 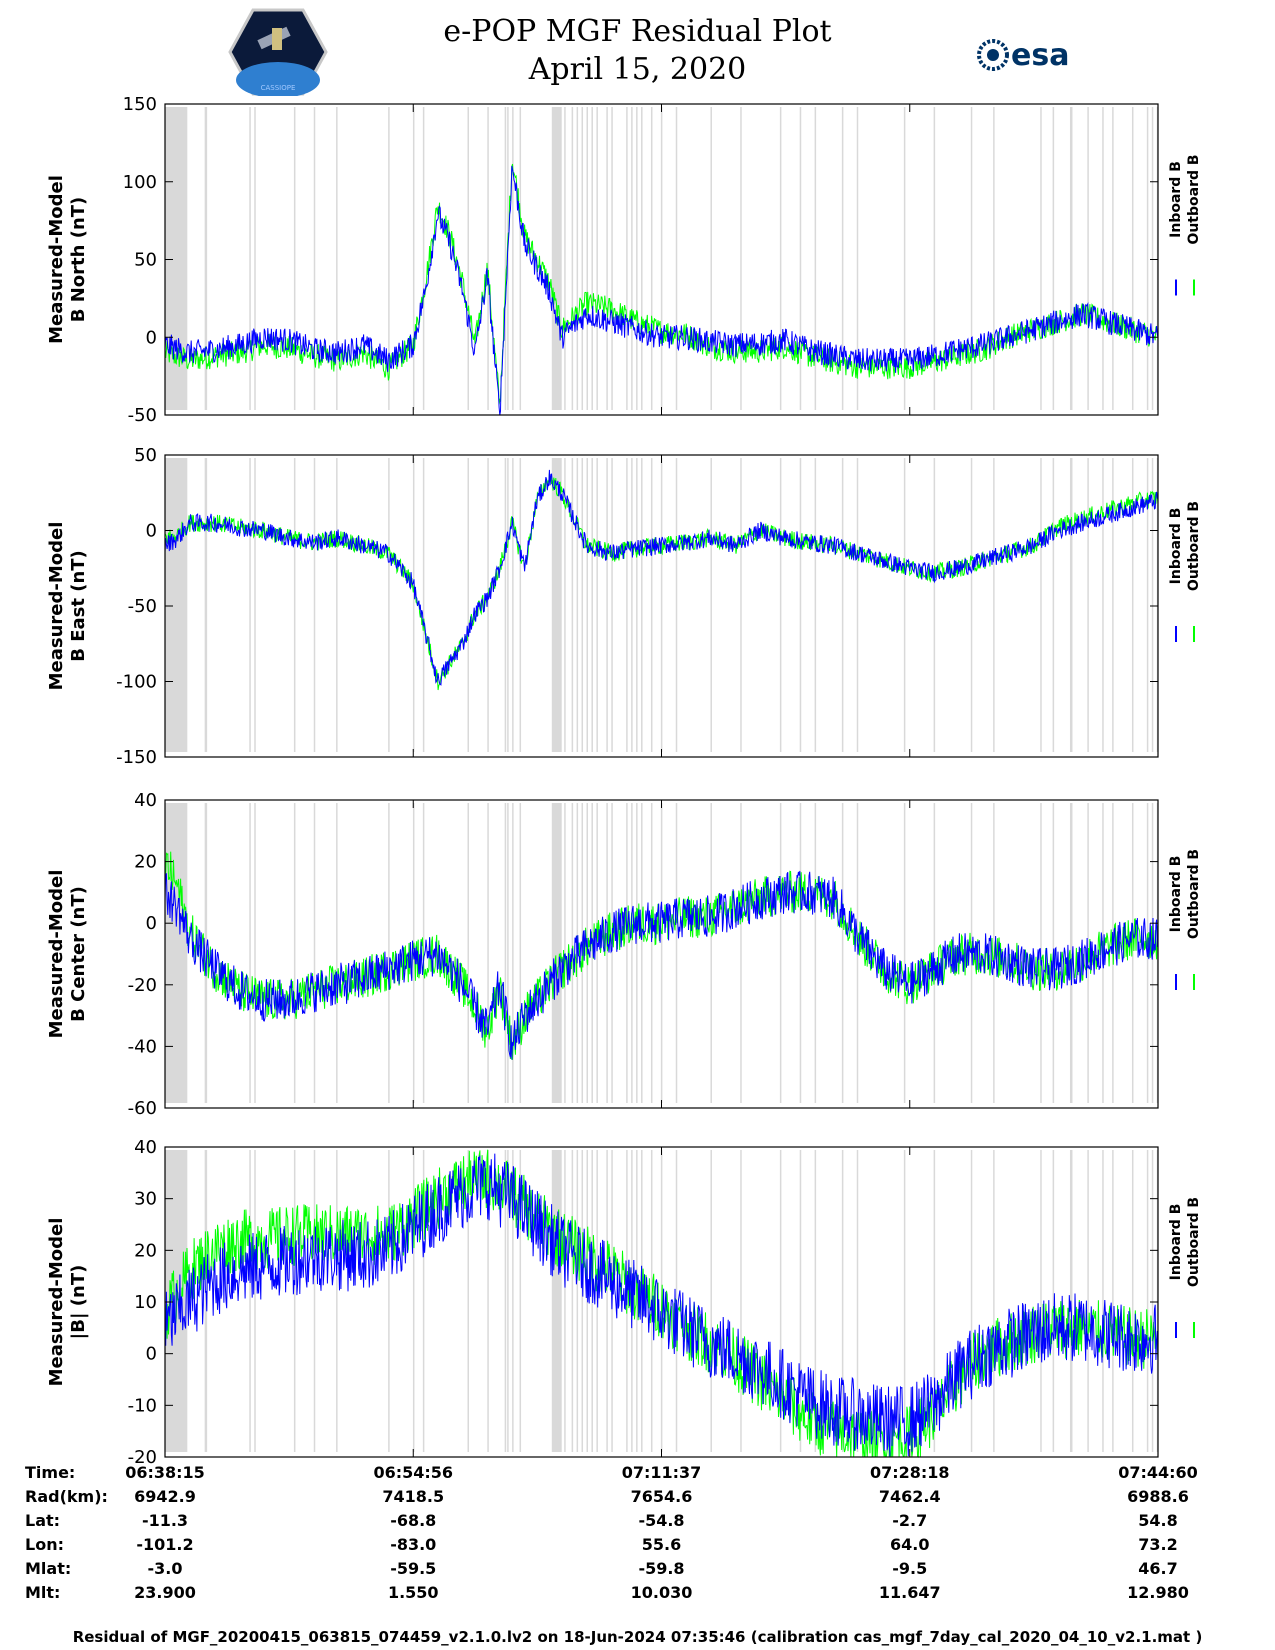 What do you see at coordinates (662, 1592) in the screenshot?
I see `info-cell: 10.030` at bounding box center [662, 1592].